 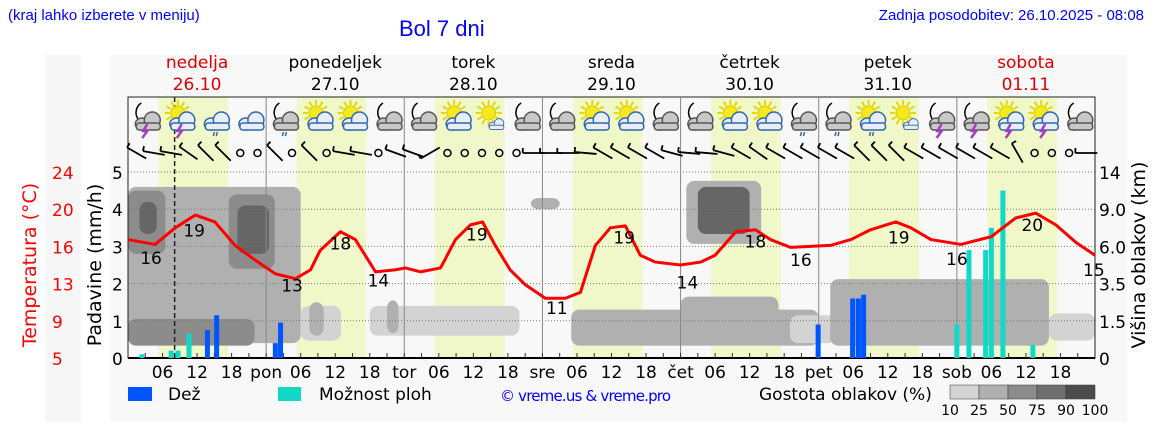 I want to click on credit-link: © vreme.us & vreme.pro, so click(x=585, y=396).